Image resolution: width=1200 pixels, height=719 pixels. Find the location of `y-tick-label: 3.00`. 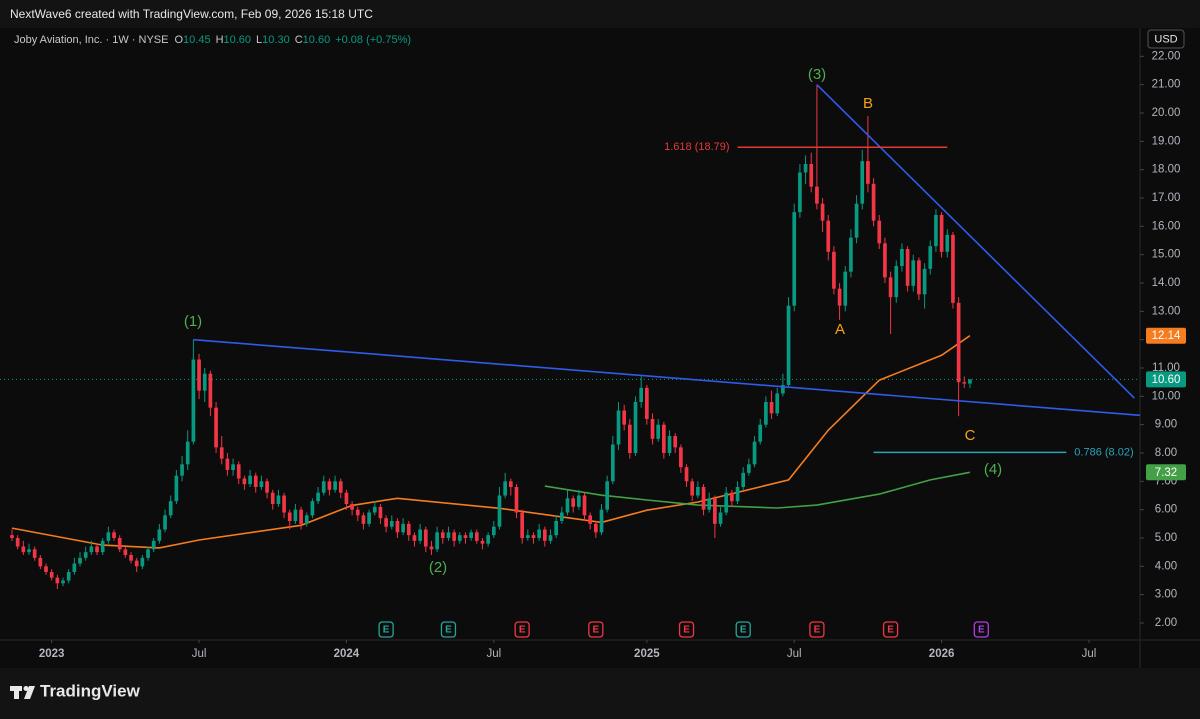

y-tick-label: 3.00 is located at coordinates (1166, 595).